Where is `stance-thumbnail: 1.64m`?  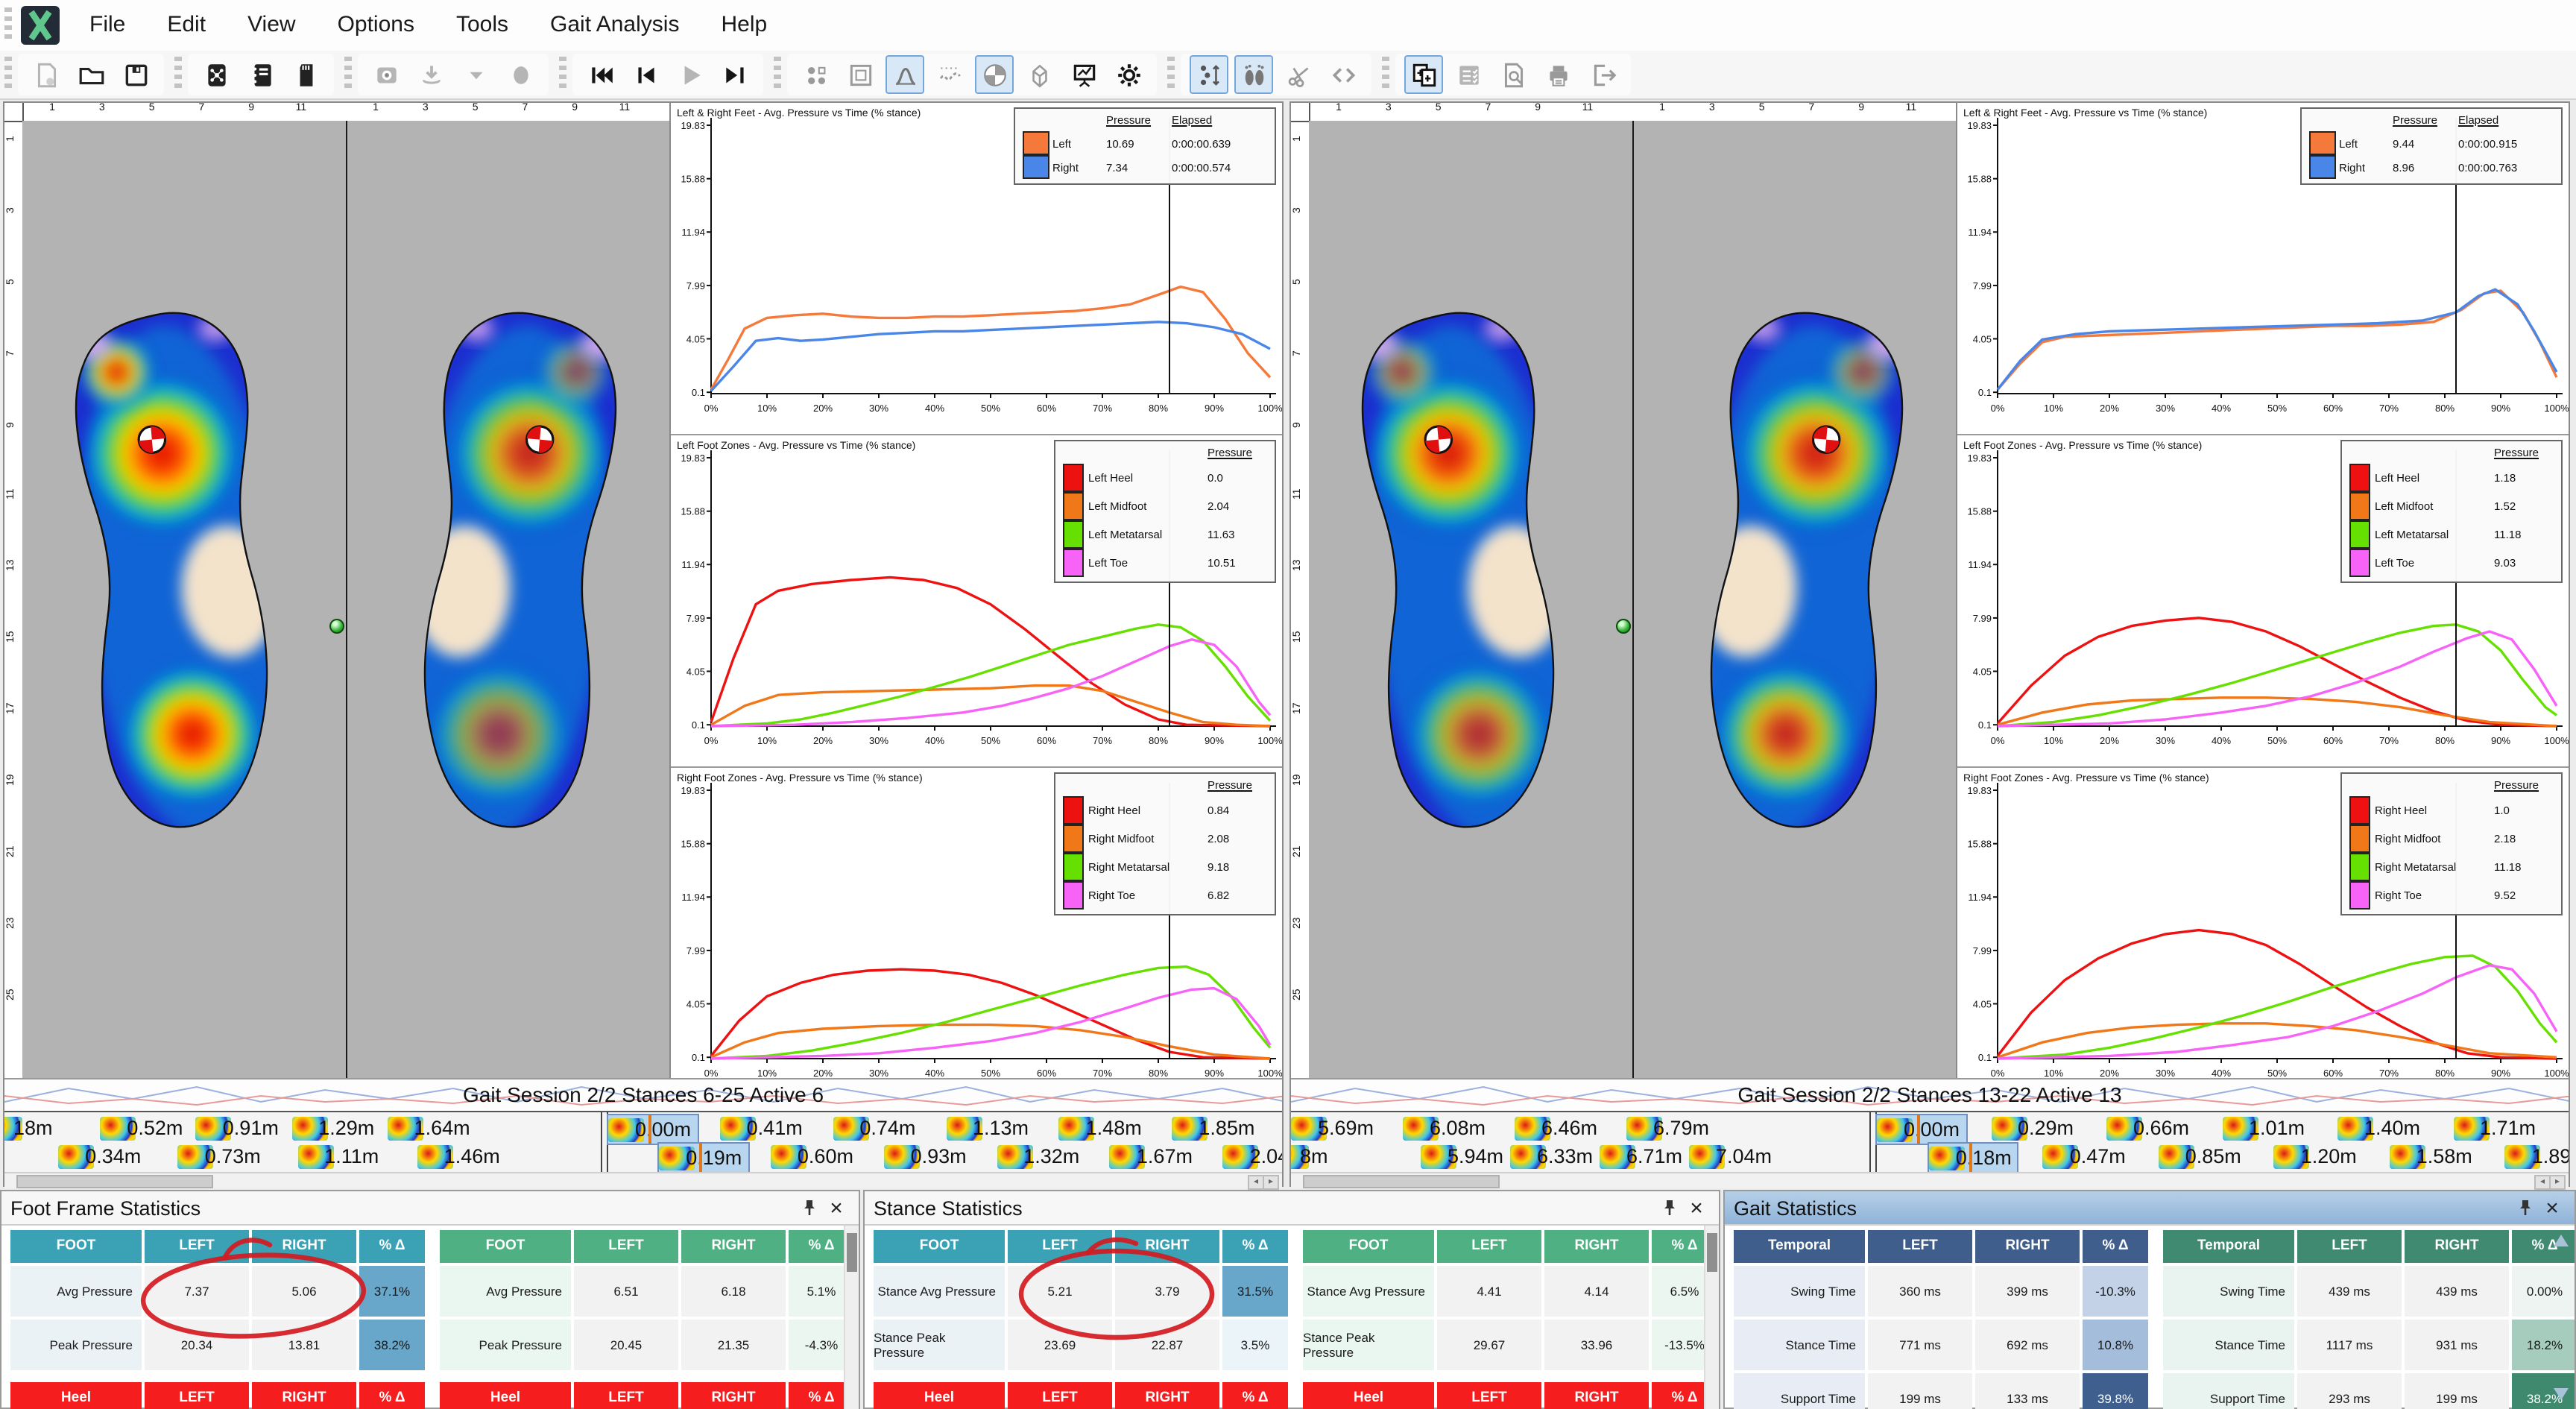 stance-thumbnail: 1.64m is located at coordinates (428, 1128).